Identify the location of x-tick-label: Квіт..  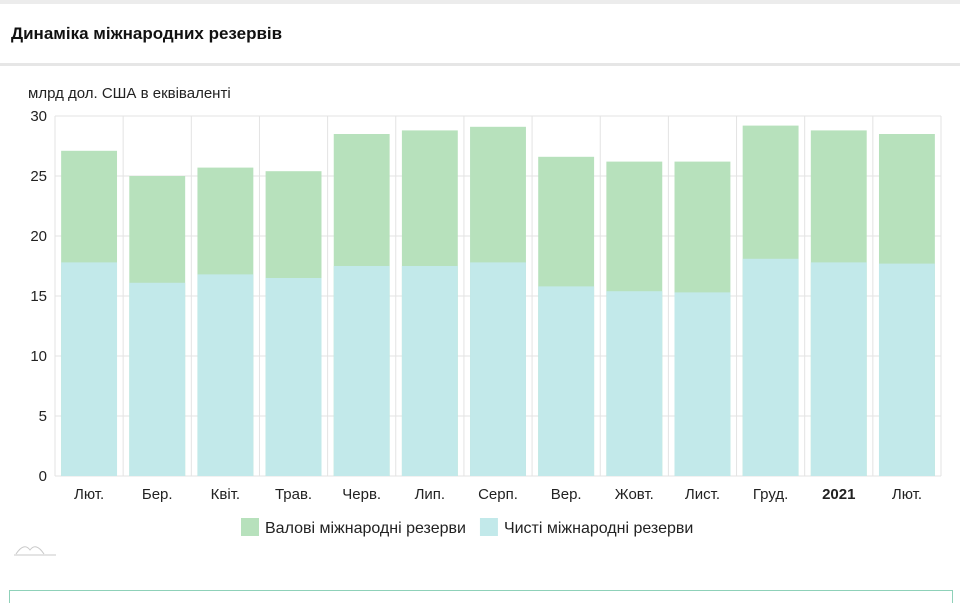
(225, 494).